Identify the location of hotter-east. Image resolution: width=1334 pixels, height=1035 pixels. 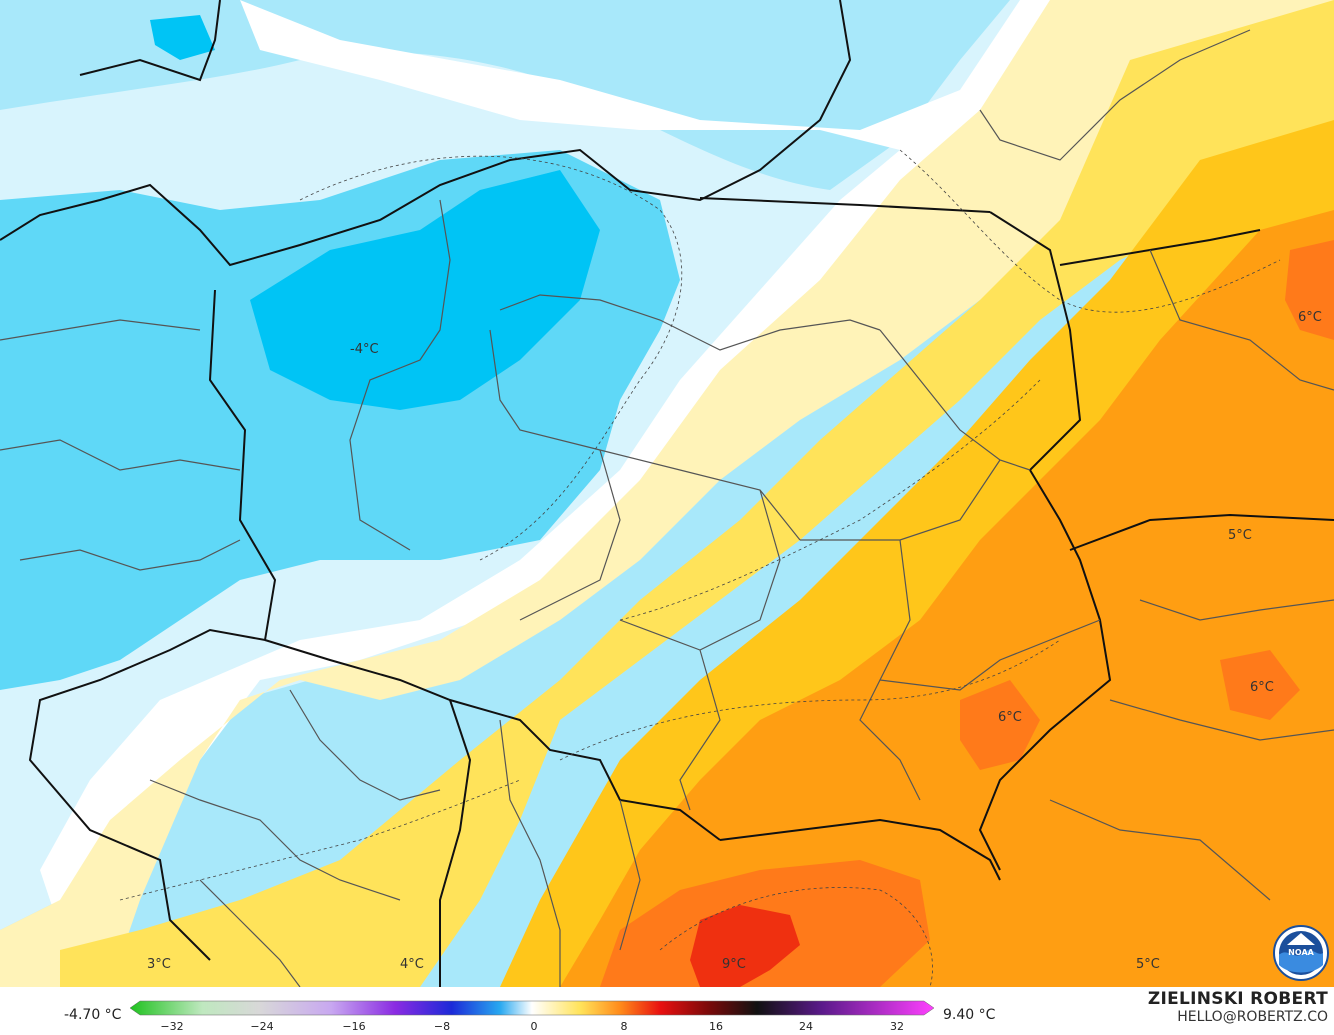
(1309, 290).